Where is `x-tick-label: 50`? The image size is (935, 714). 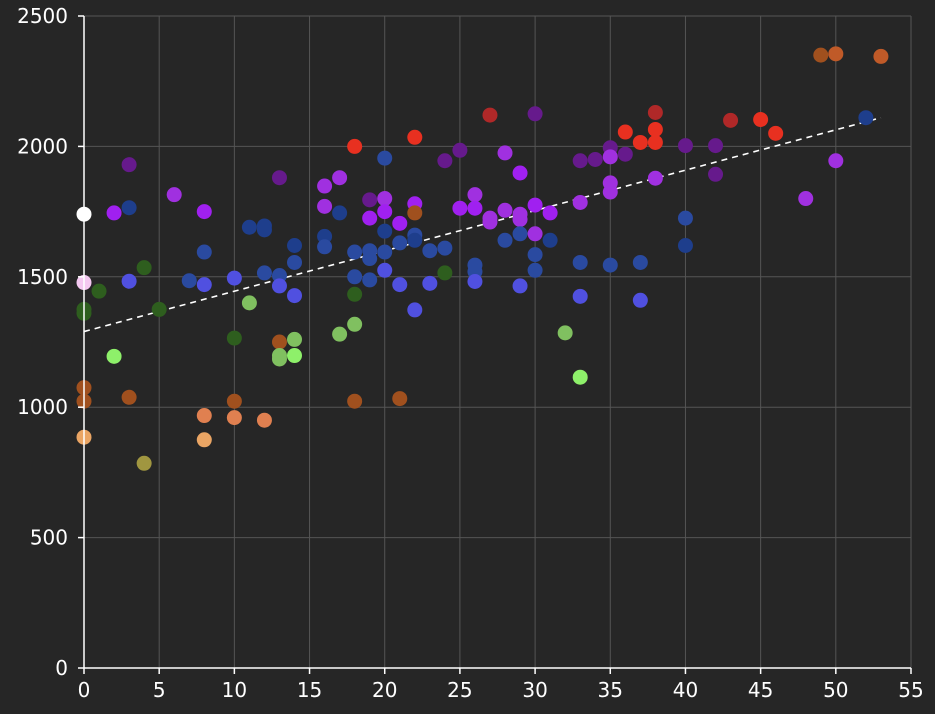
x-tick-label: 50 is located at coordinates (835, 690).